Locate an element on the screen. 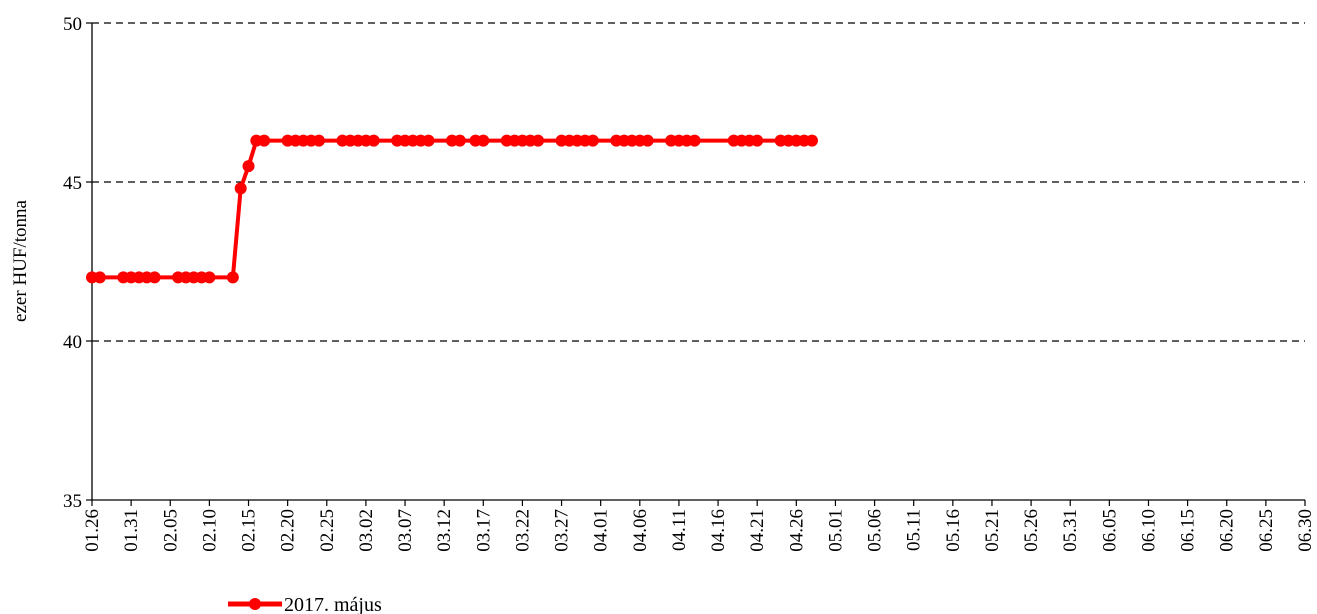 This screenshot has width=1317, height=614. y-tick-label: 40 is located at coordinates (72, 342).